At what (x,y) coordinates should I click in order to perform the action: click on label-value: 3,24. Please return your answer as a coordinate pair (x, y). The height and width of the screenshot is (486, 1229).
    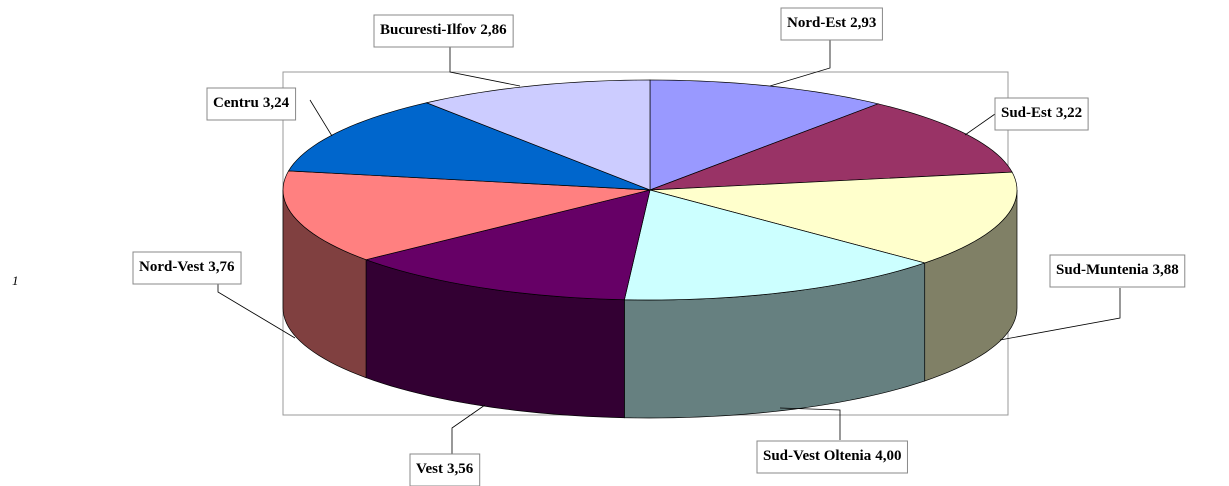
    Looking at the image, I should click on (276, 103).